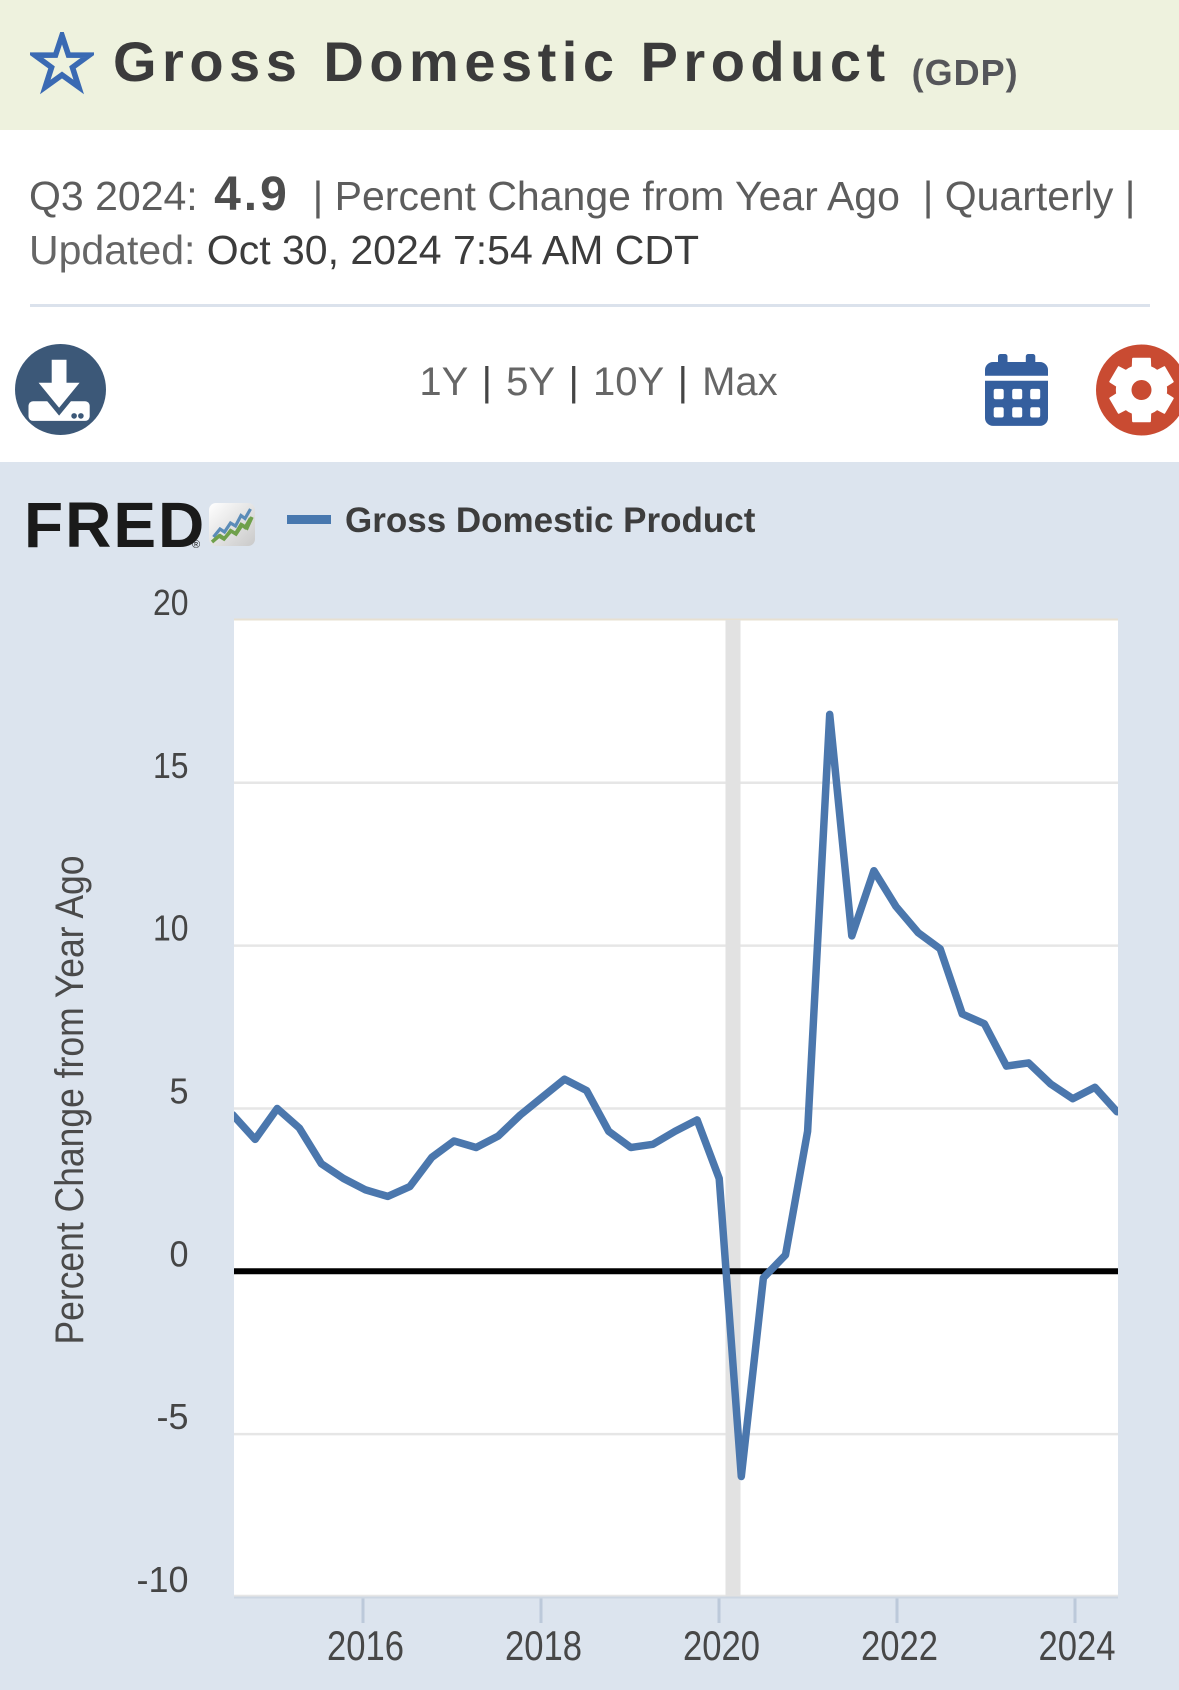 The height and width of the screenshot is (1690, 1179). Describe the element at coordinates (171, 928) in the screenshot. I see `svg-text: 10` at that location.